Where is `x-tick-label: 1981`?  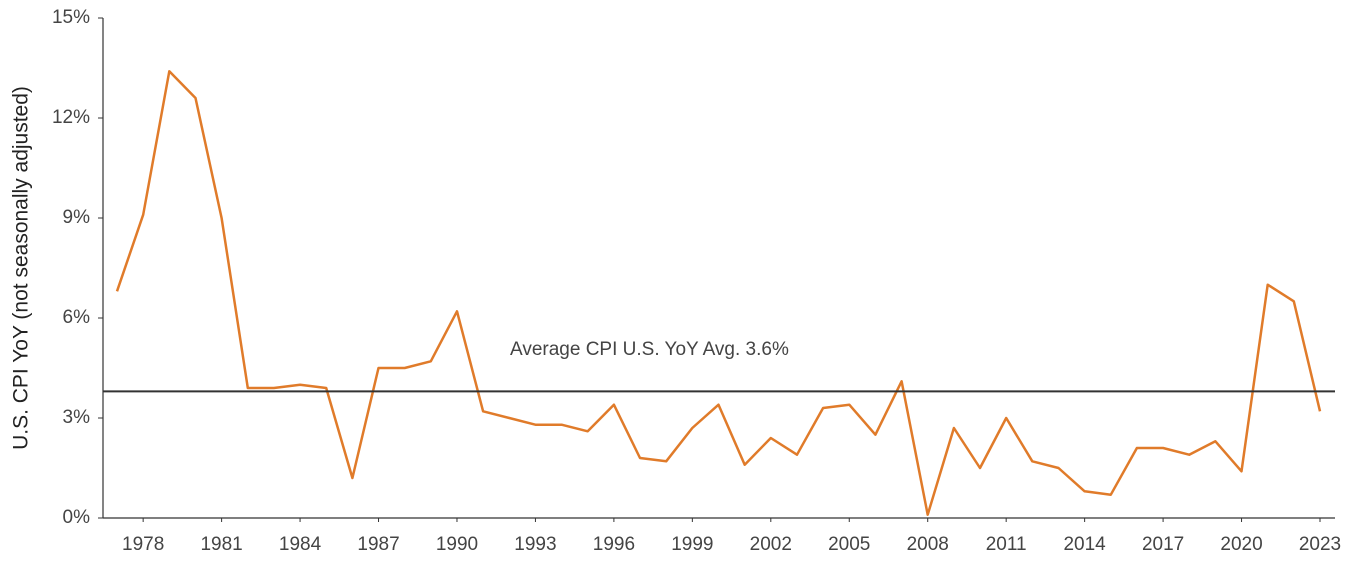
x-tick-label: 1981 is located at coordinates (221, 544).